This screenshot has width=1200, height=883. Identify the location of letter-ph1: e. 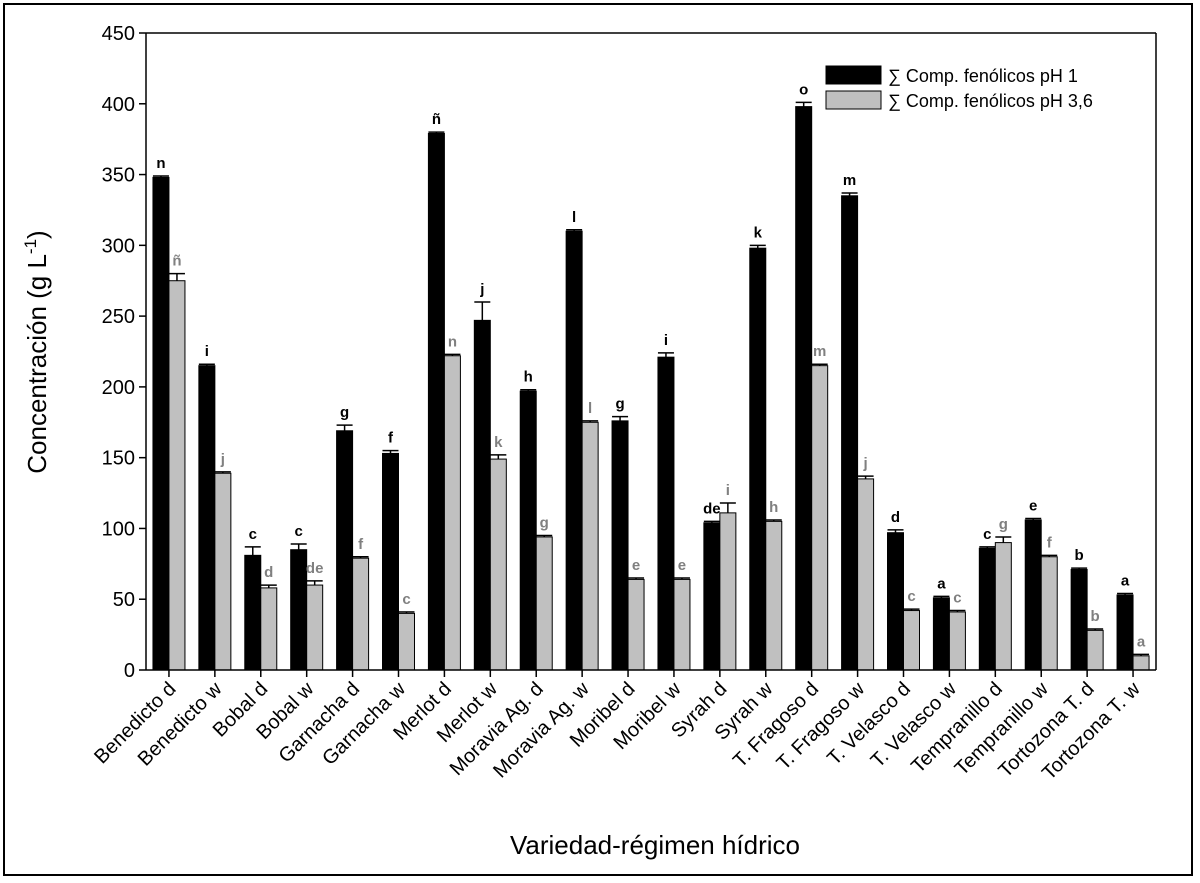
(1033, 506).